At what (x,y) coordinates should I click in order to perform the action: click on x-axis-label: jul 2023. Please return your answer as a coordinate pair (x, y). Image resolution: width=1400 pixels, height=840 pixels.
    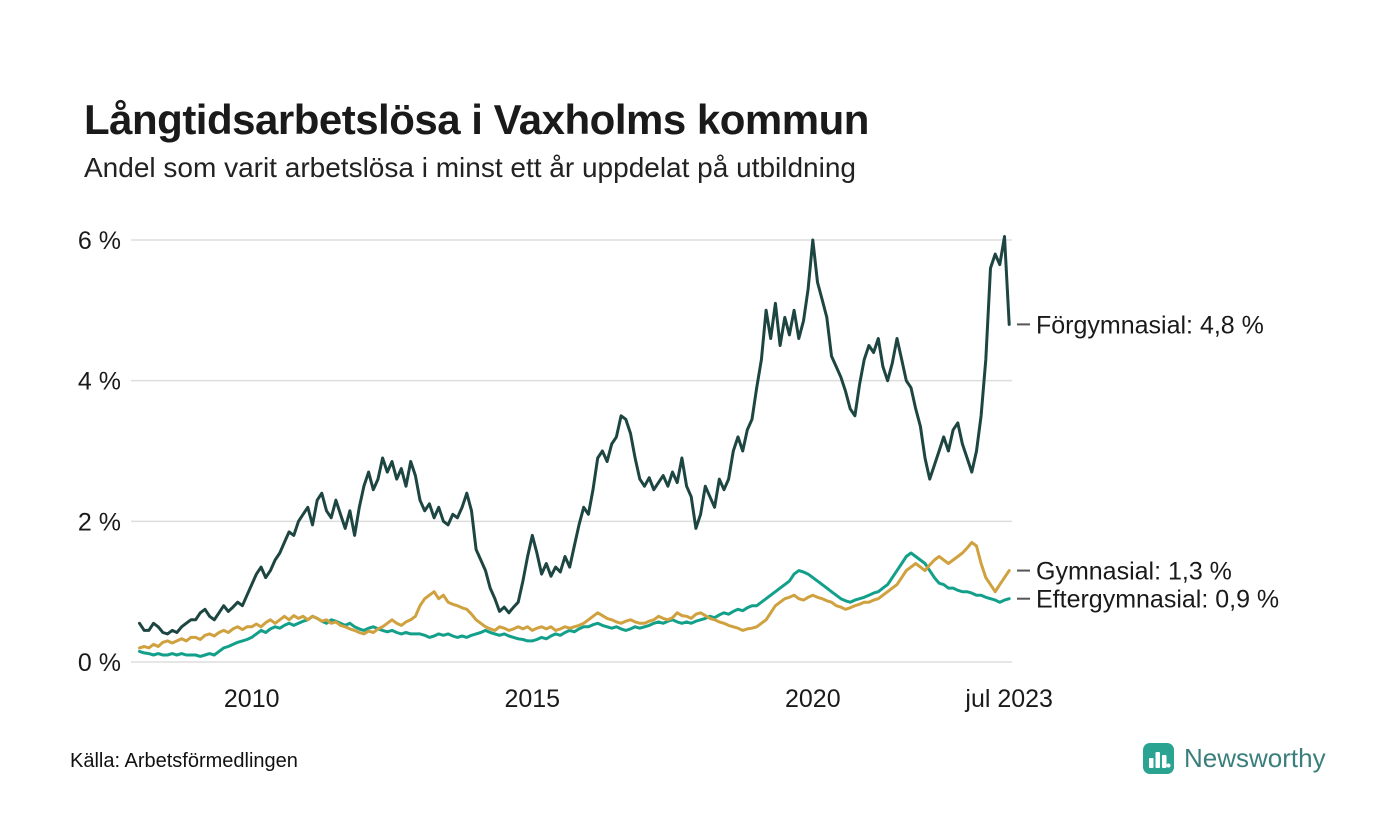
    Looking at the image, I should click on (1008, 699).